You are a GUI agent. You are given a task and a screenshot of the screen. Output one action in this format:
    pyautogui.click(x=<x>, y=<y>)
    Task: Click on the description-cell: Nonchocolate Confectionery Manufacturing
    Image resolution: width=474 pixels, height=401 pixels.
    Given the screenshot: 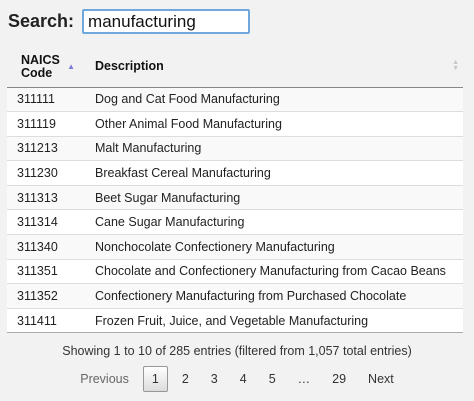 What is the action you would take?
    pyautogui.click(x=274, y=247)
    